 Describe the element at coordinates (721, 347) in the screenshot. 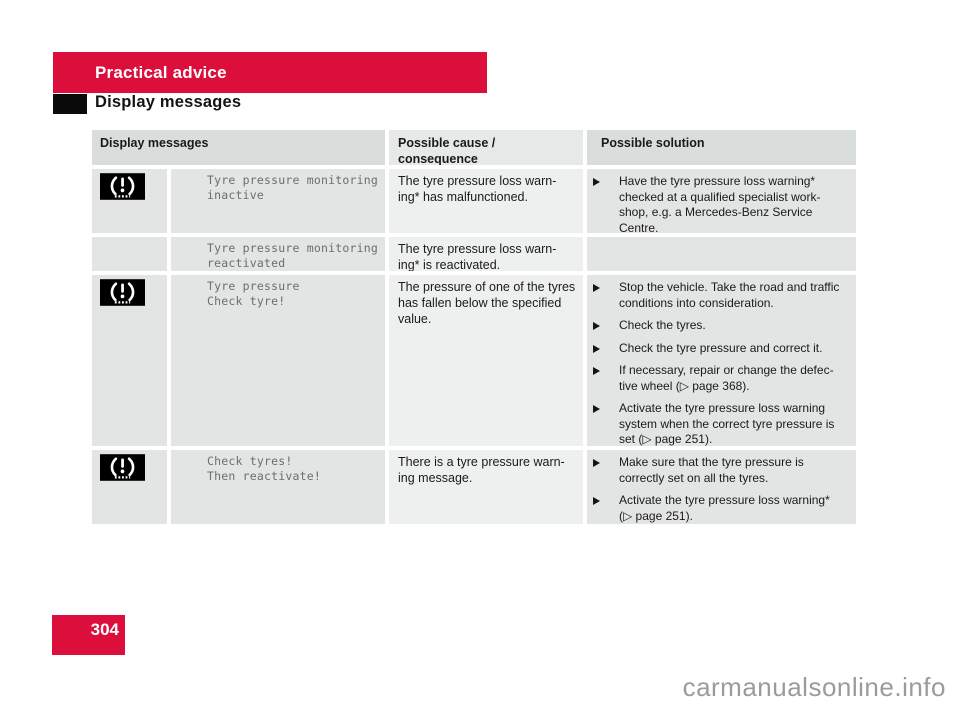

I see `solution-text: Check the tyre pressure and correct it.` at that location.